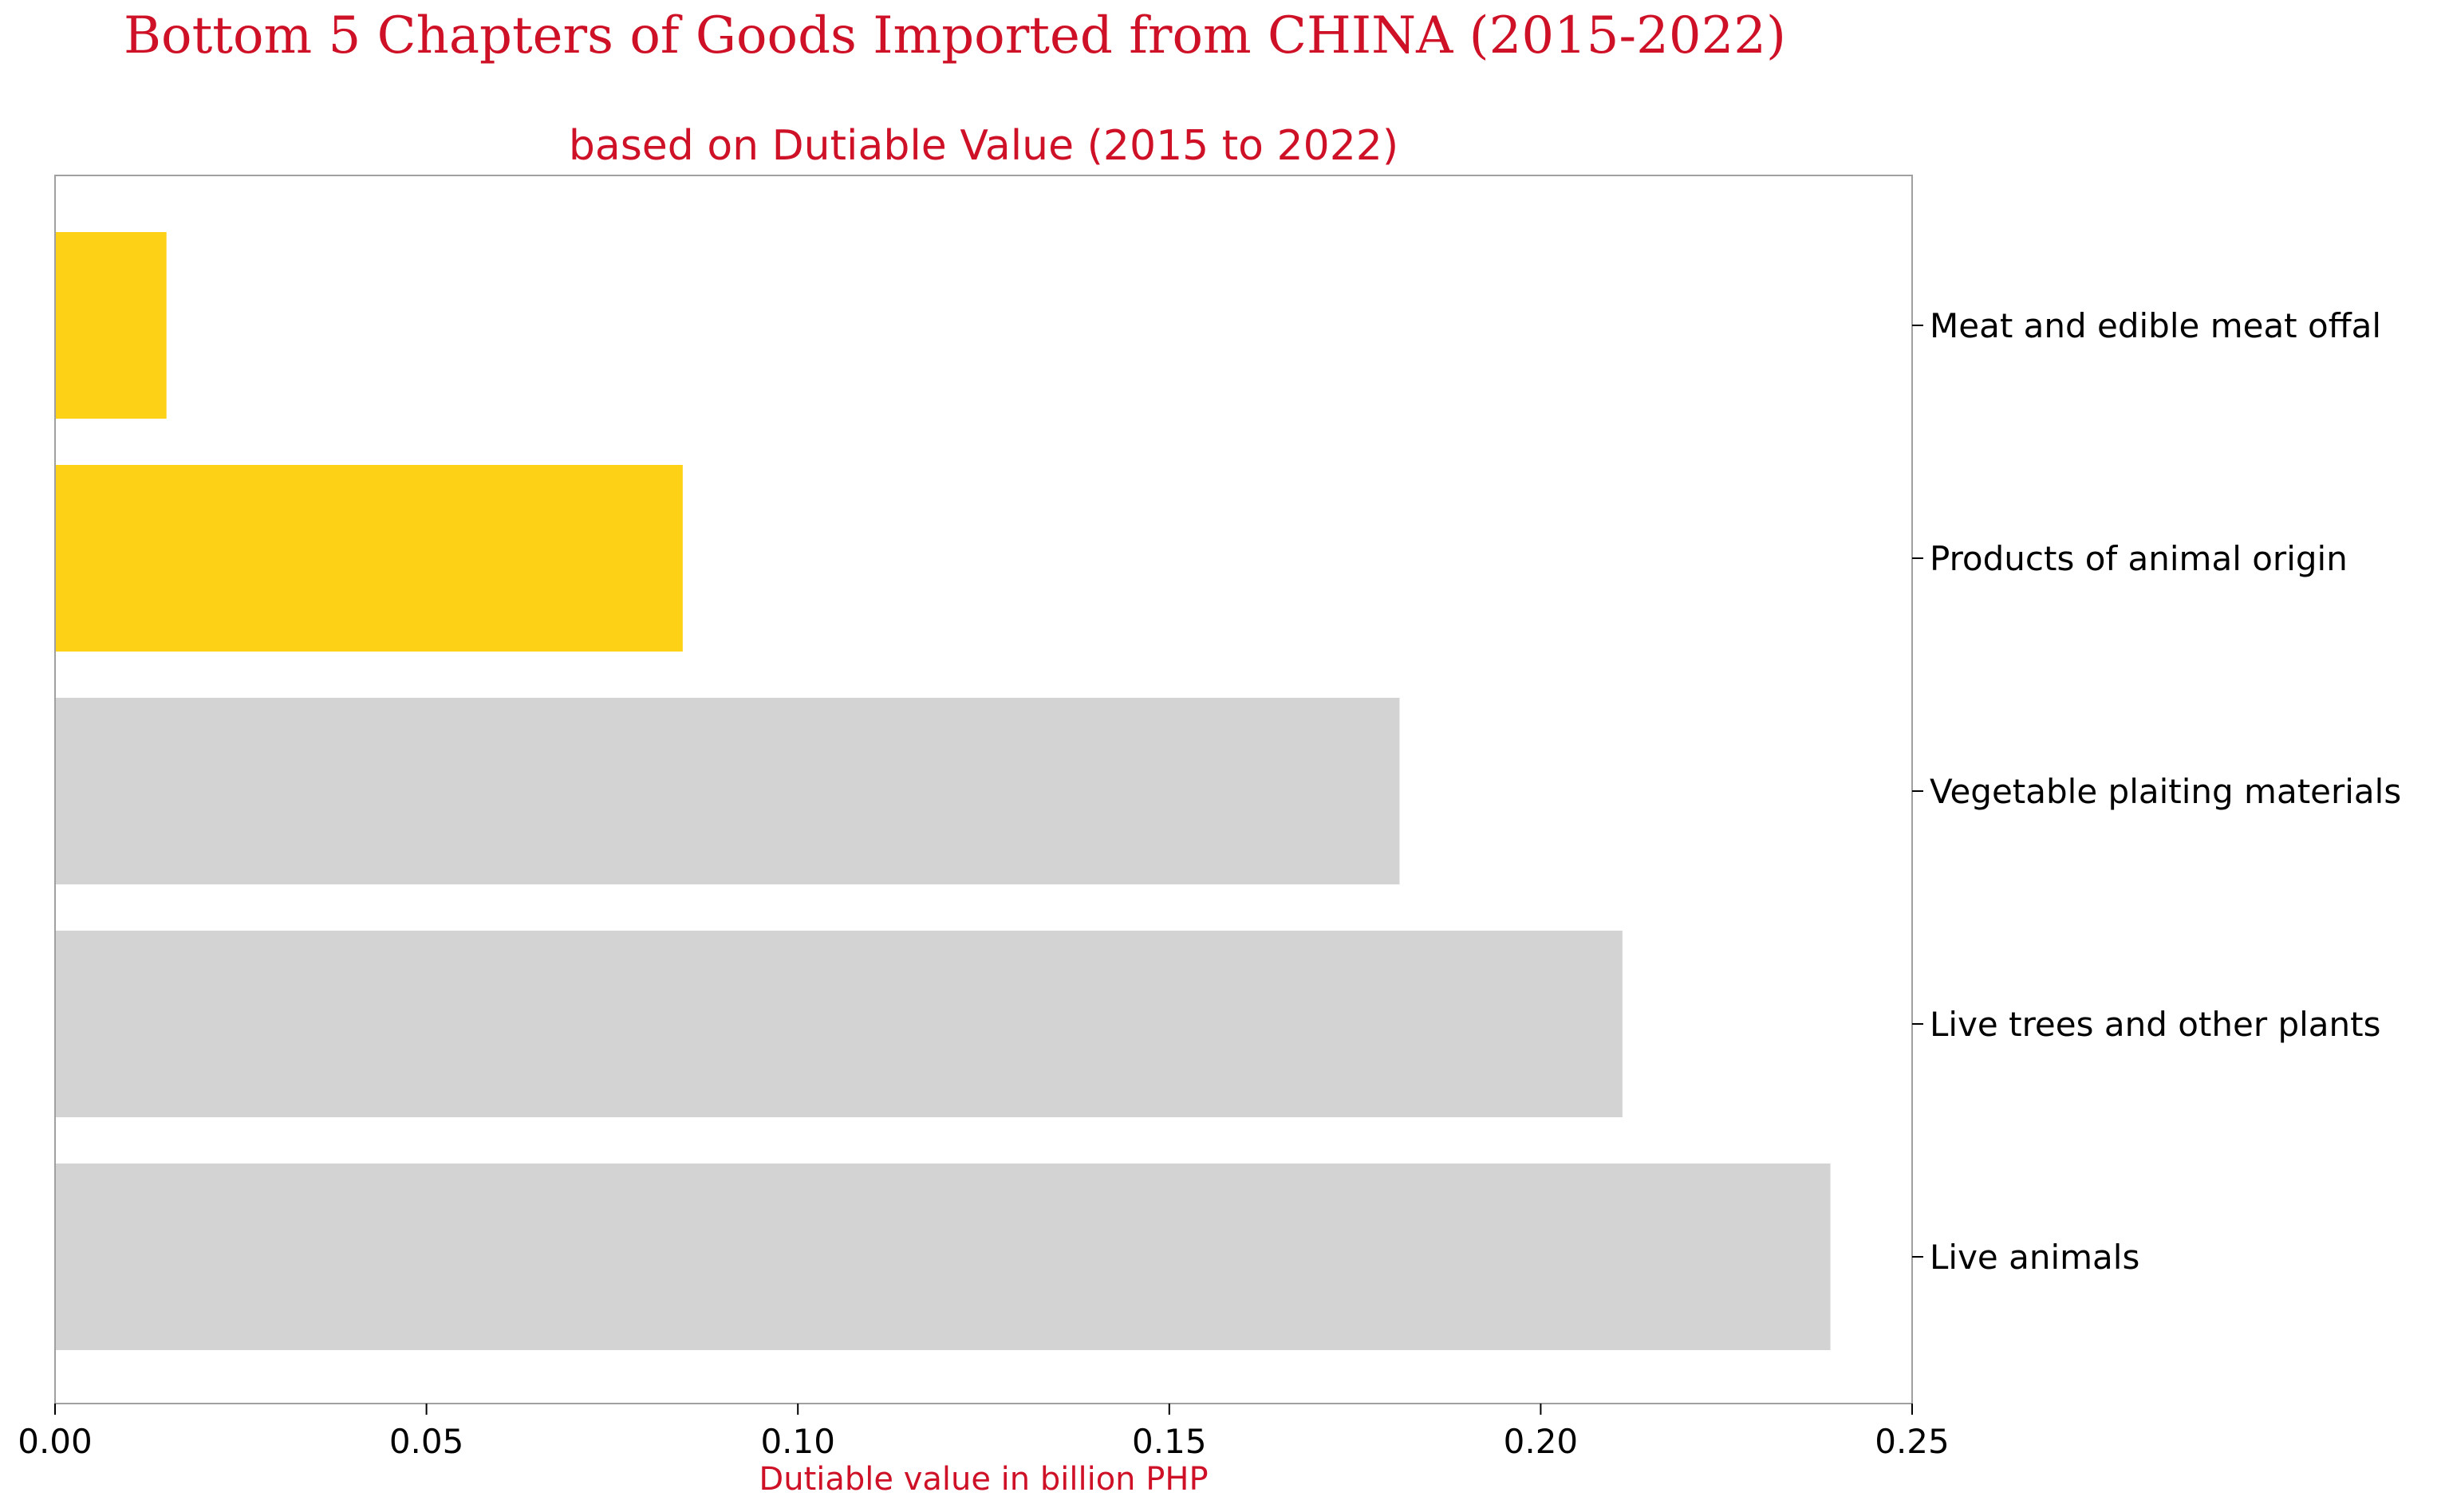 The image size is (2441, 1512). Describe the element at coordinates (426, 1441) in the screenshot. I see `x-tick-label: 0.05` at that location.